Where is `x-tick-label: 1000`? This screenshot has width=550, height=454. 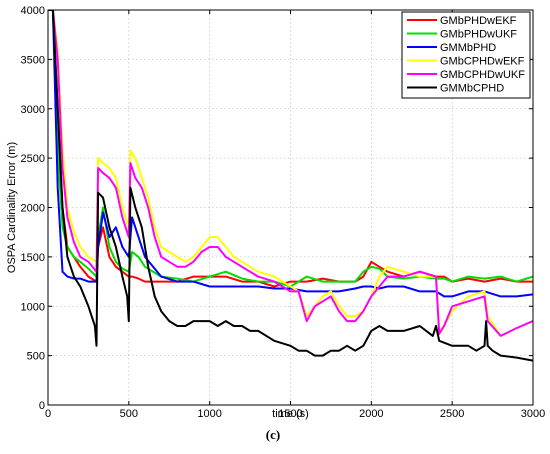 x-tick-label: 1000 is located at coordinates (209, 414).